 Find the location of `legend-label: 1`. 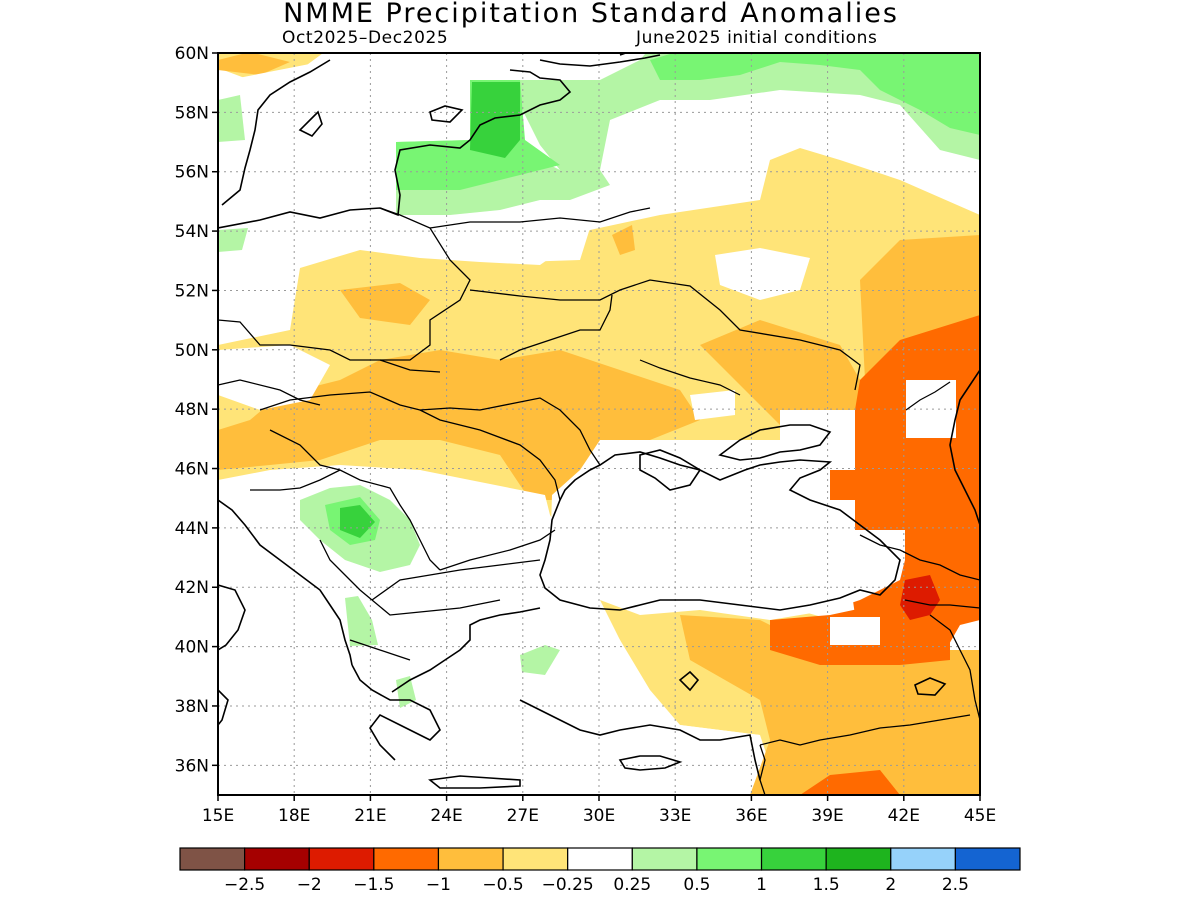

legend-label: 1 is located at coordinates (761, 885).